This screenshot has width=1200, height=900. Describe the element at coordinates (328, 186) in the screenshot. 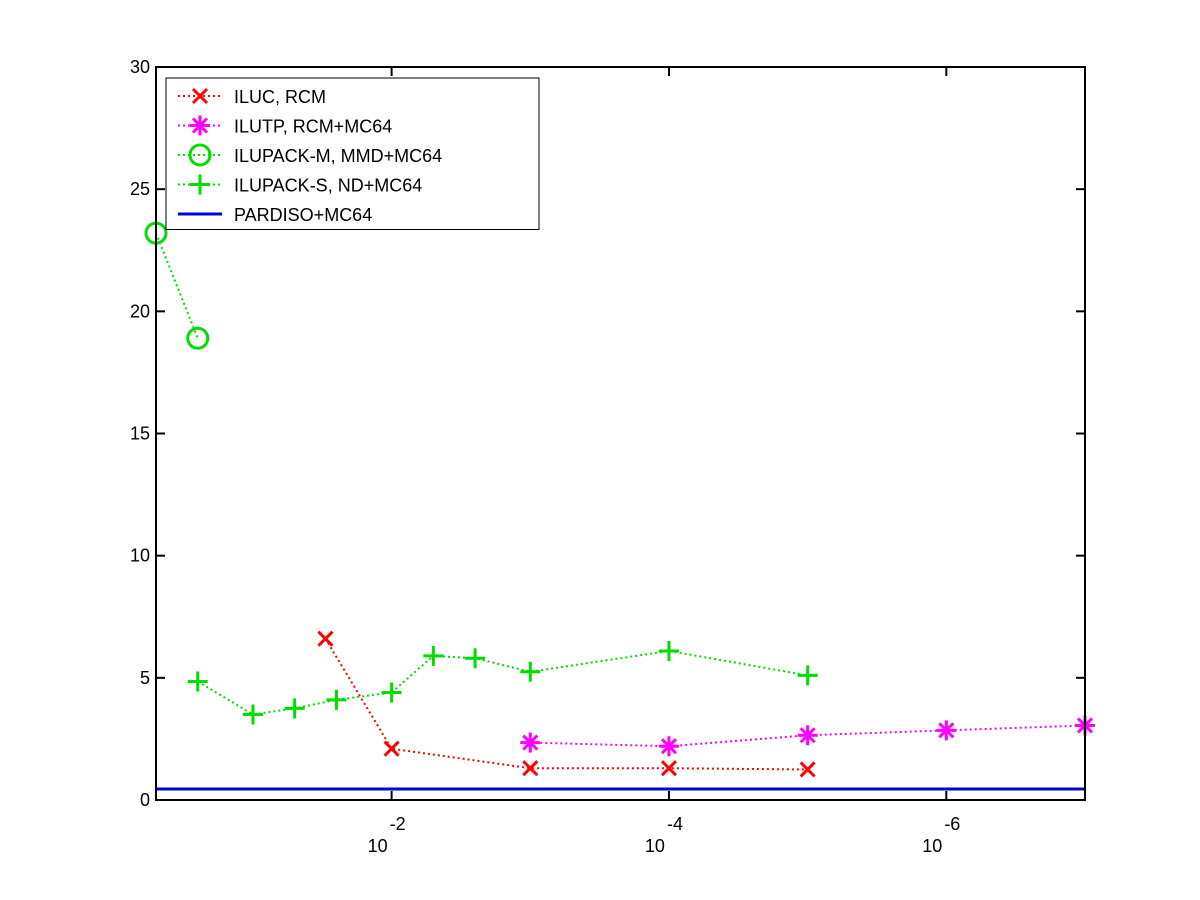

I see `legend-label: ILUPACK-S, ND+MC64` at that location.